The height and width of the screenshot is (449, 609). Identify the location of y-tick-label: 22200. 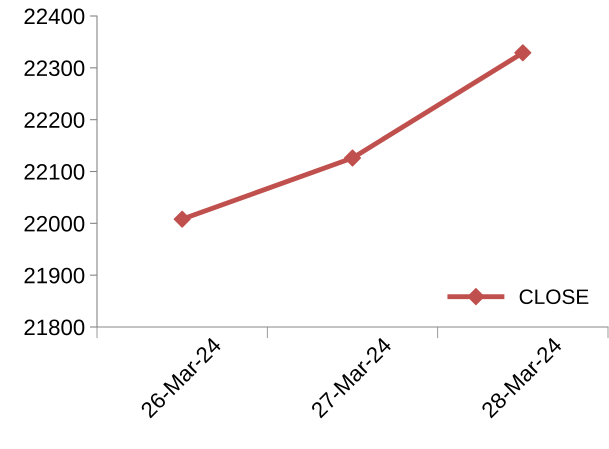
(54, 120).